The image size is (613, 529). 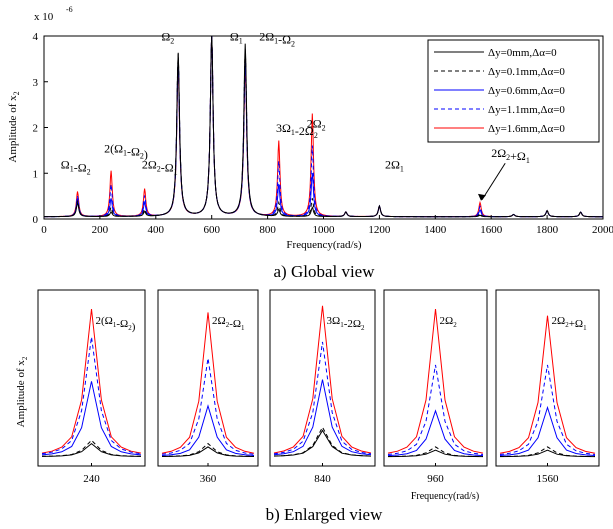 I want to click on enlarged-panel: 1560 2Ω2+Ω1, so click(x=547, y=387).